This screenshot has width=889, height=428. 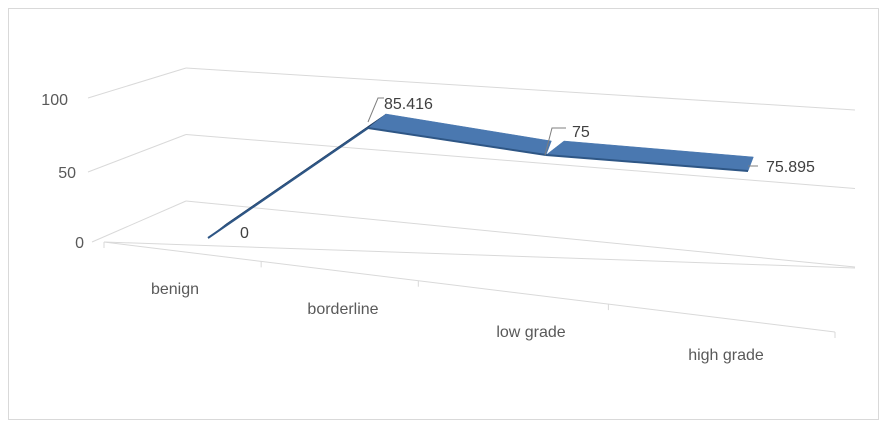 I want to click on y-tick-label-100: 100, so click(x=54, y=100).